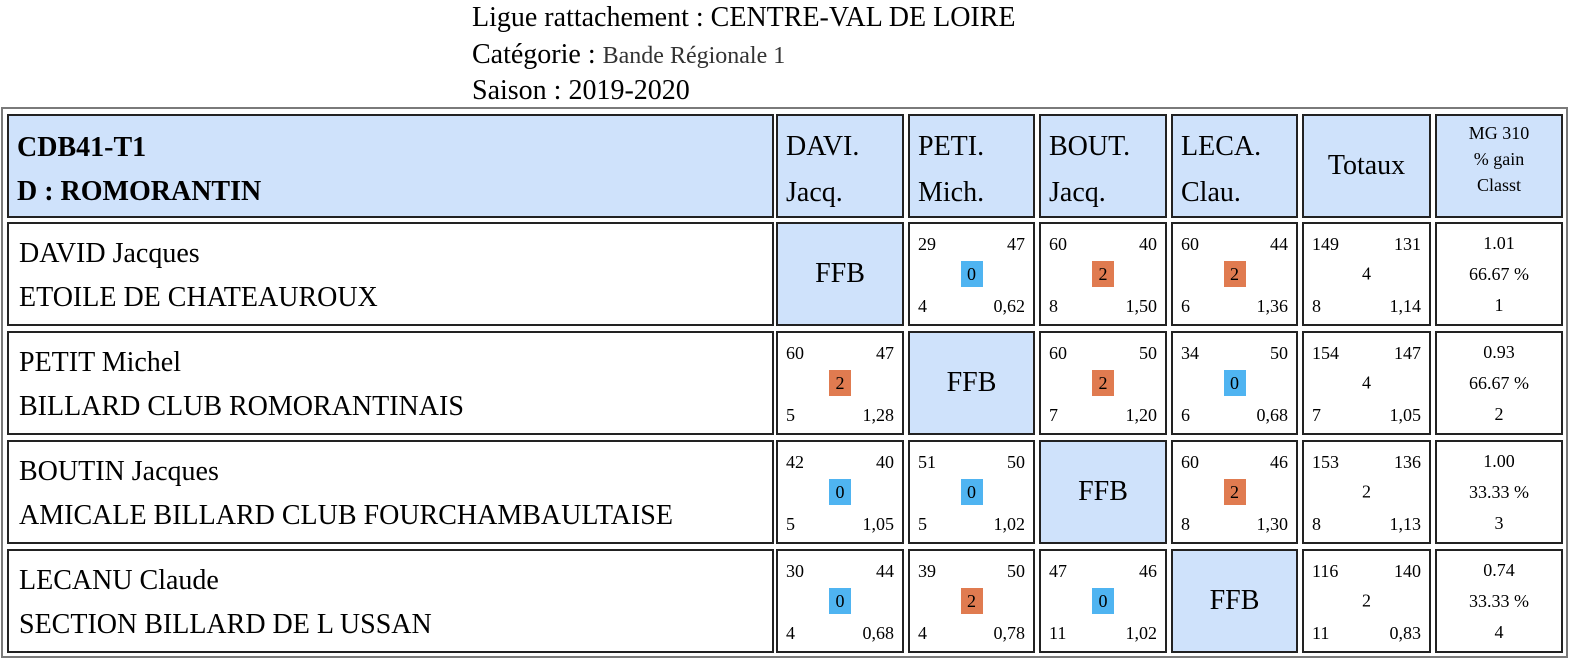 This screenshot has width=1572, height=662. What do you see at coordinates (1141, 415) in the screenshot?
I see `average: 1,20` at bounding box center [1141, 415].